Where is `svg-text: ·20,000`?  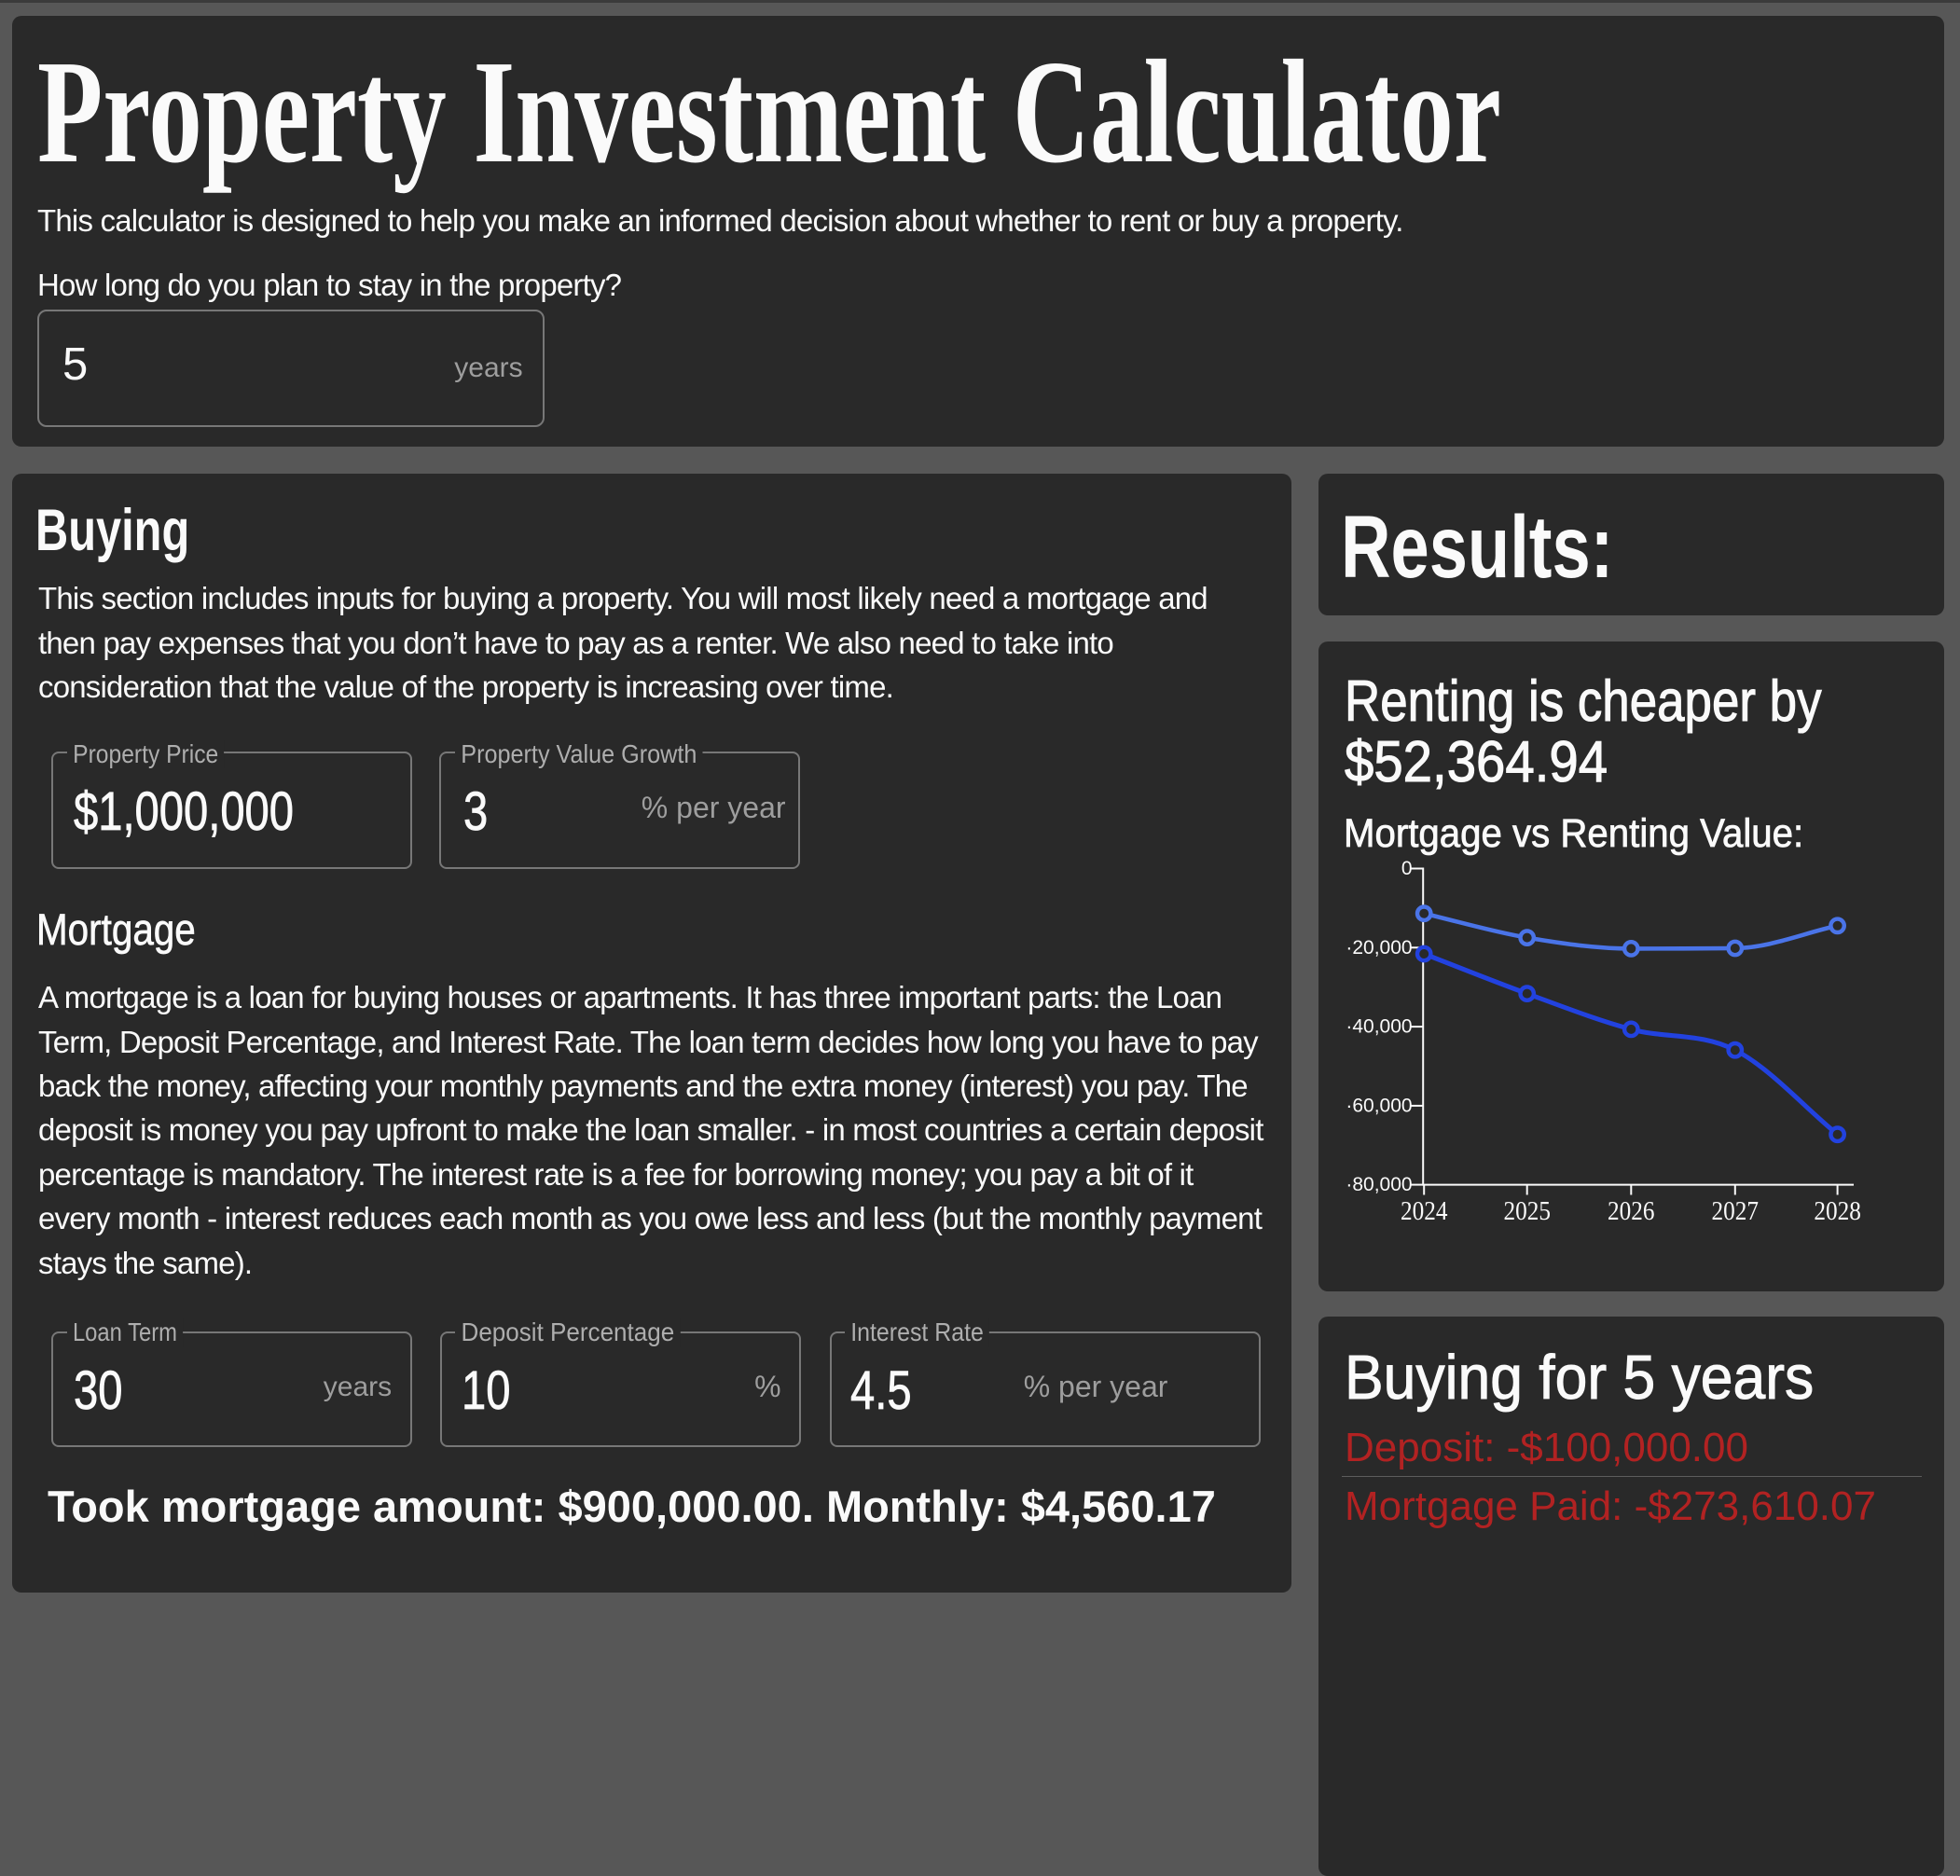
svg-text: ·20,000 is located at coordinates (1379, 948).